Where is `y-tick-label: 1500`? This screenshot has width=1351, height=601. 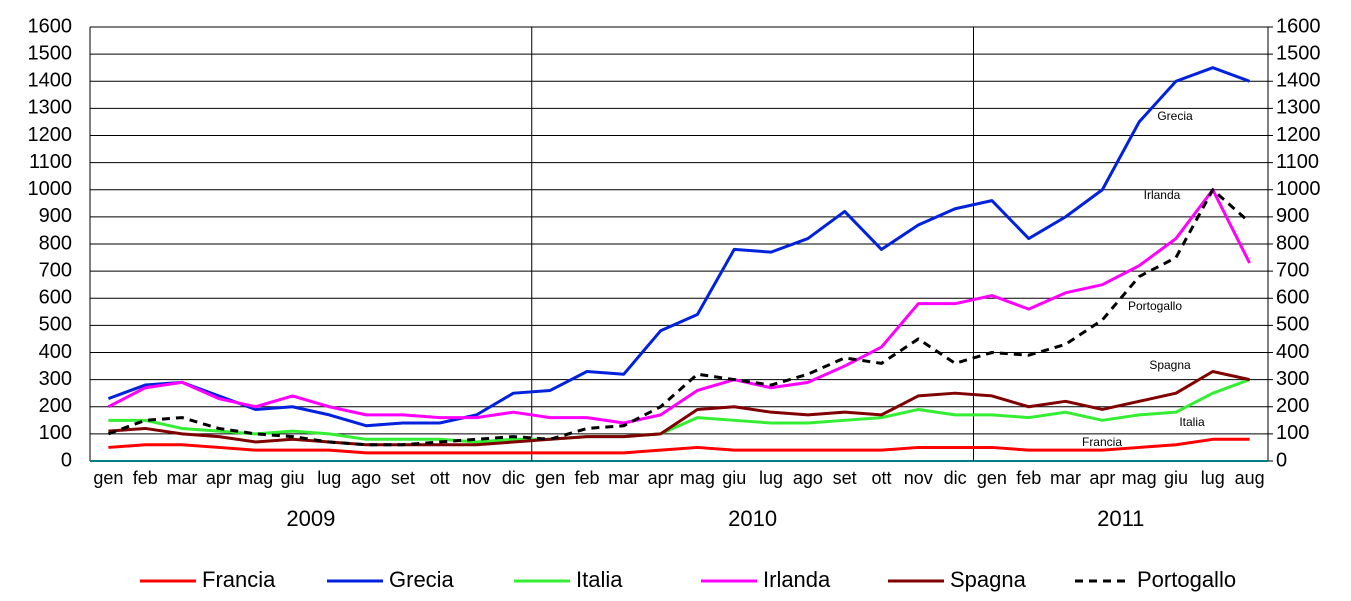 y-tick-label: 1500 is located at coordinates (50, 53).